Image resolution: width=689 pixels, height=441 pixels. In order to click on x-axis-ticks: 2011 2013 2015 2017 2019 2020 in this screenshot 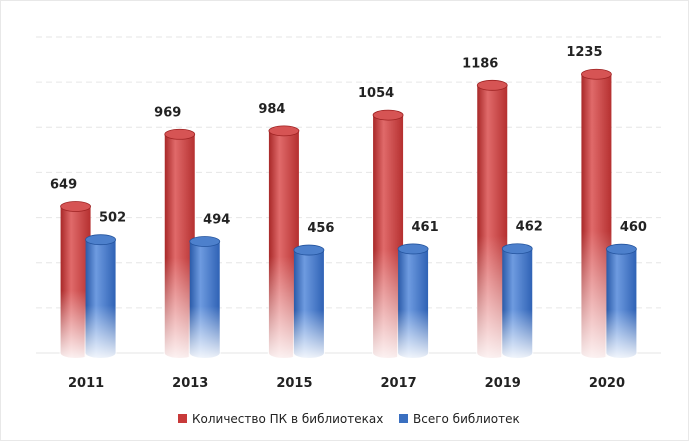, I will do `click(346, 383)`.